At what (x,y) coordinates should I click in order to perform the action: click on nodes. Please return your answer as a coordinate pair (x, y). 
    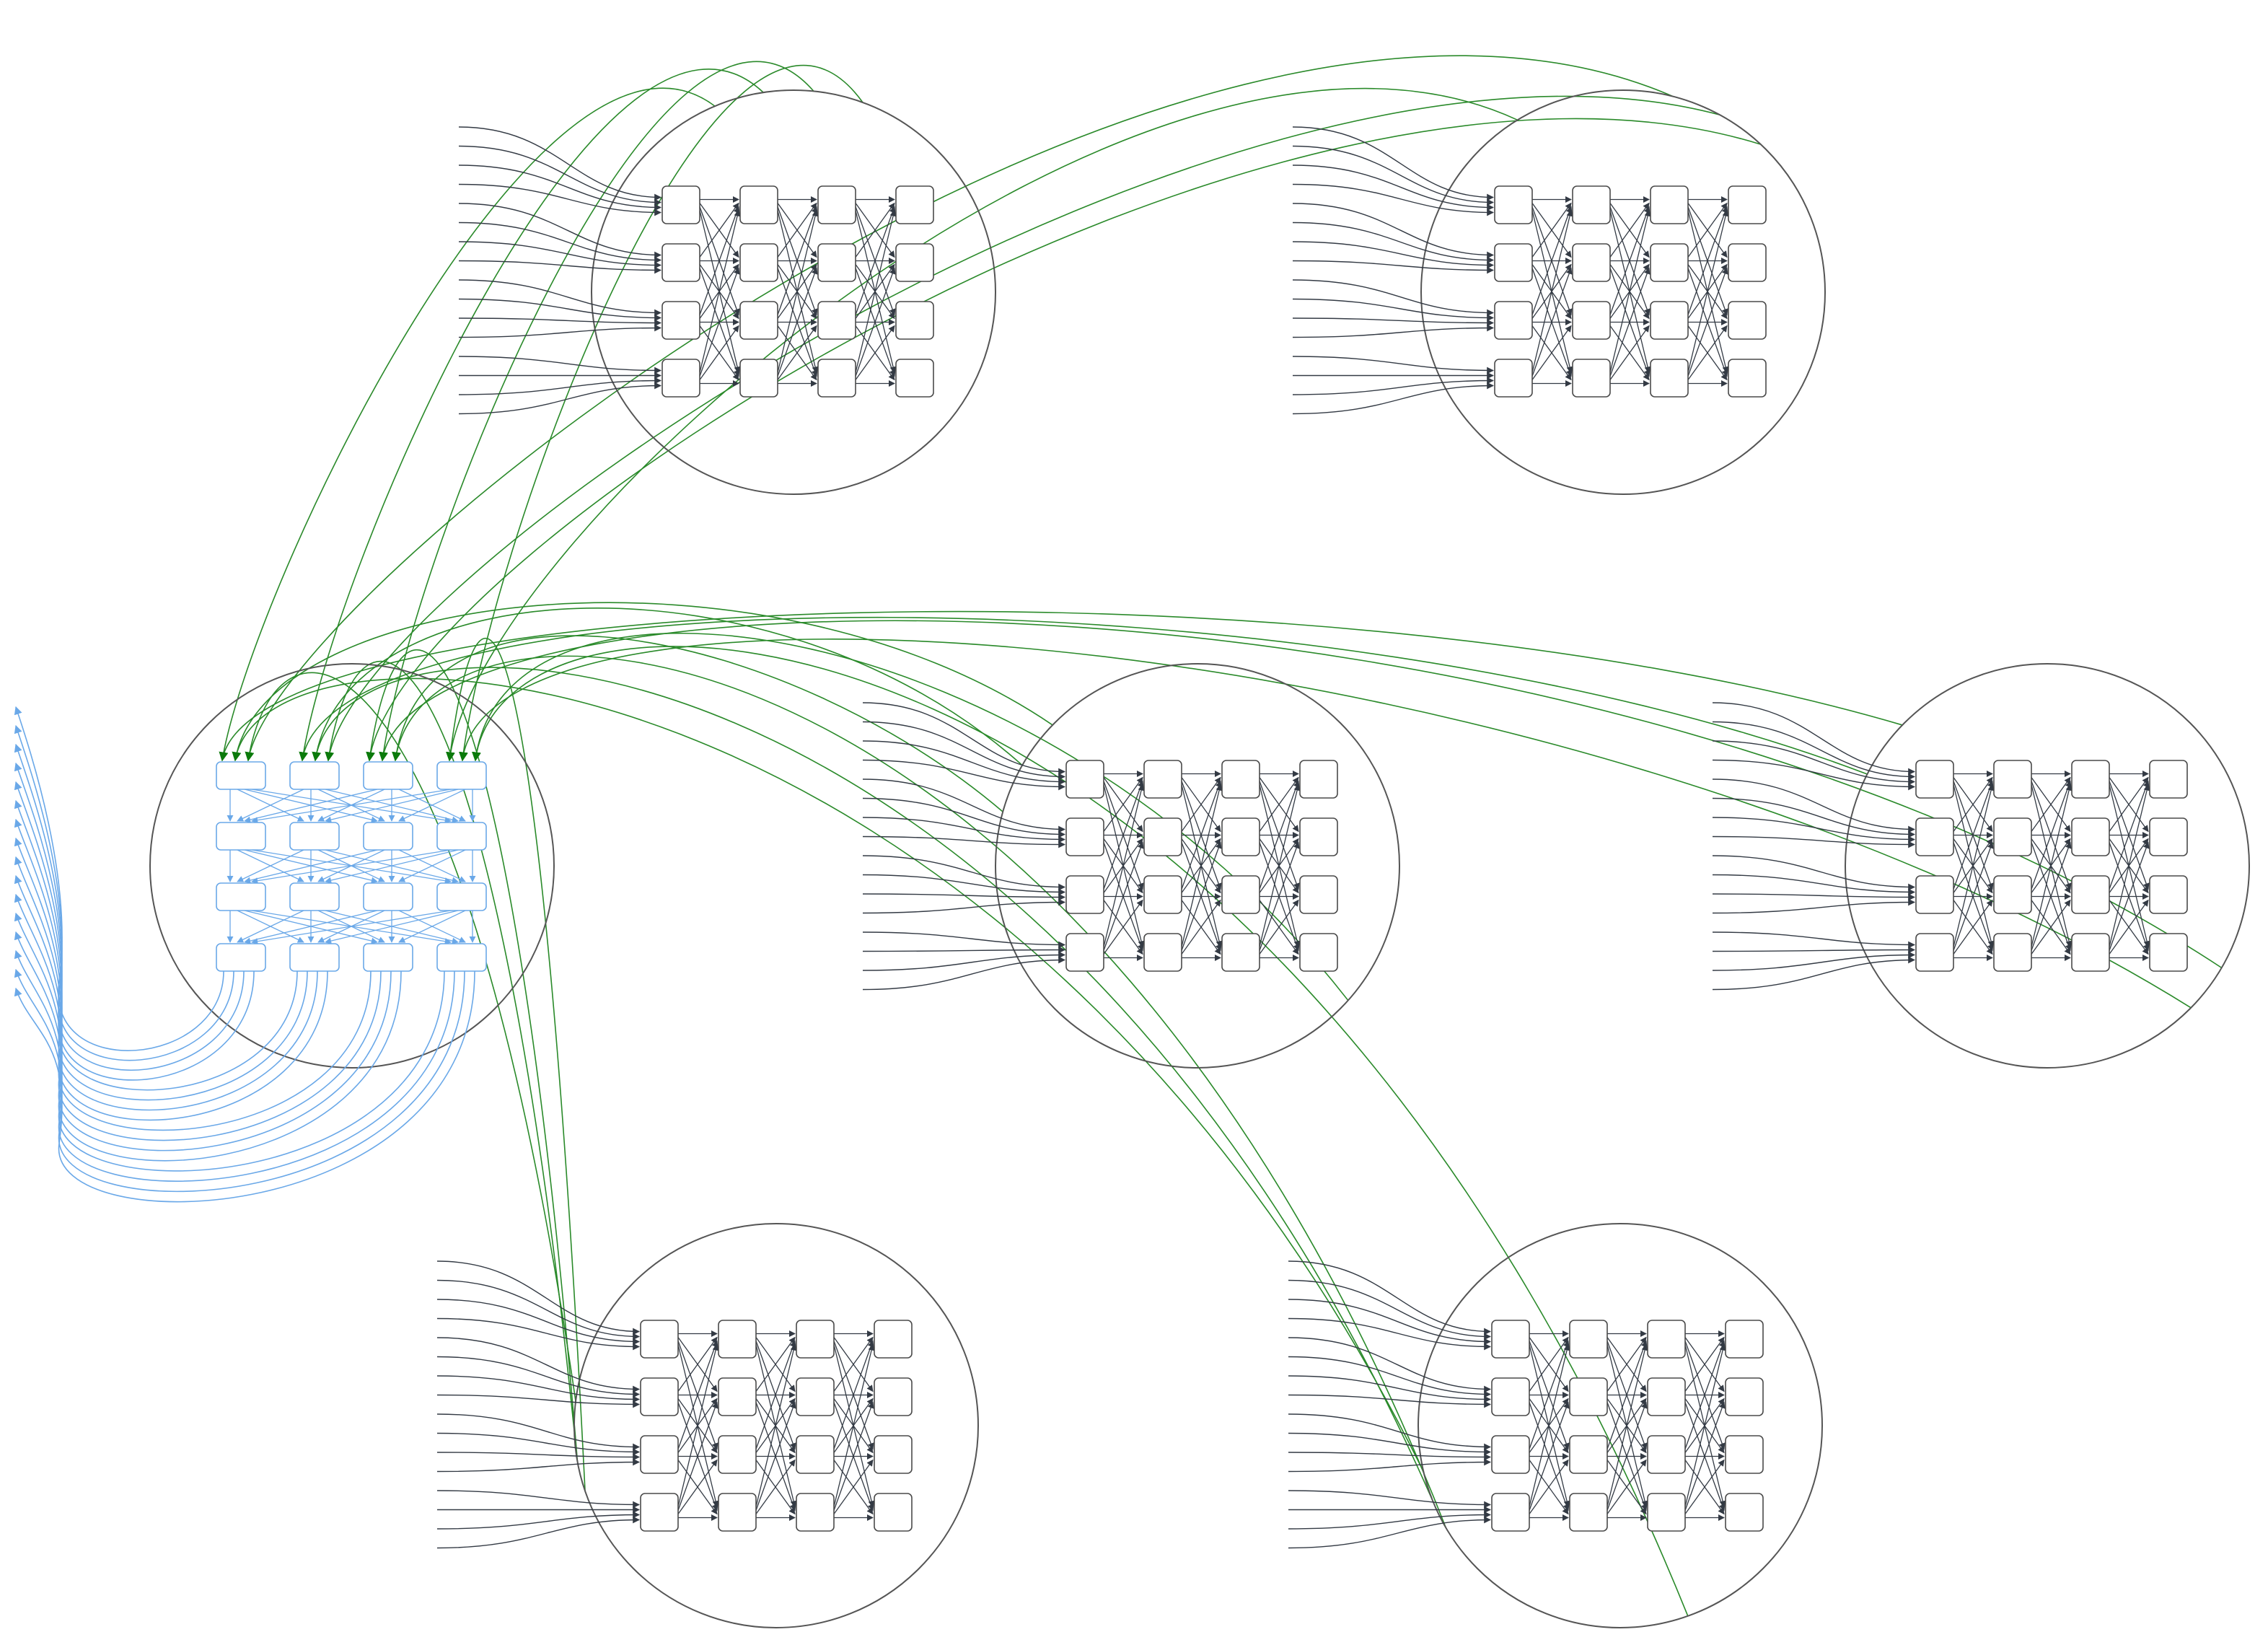
    Looking at the image, I should click on (777, 1426).